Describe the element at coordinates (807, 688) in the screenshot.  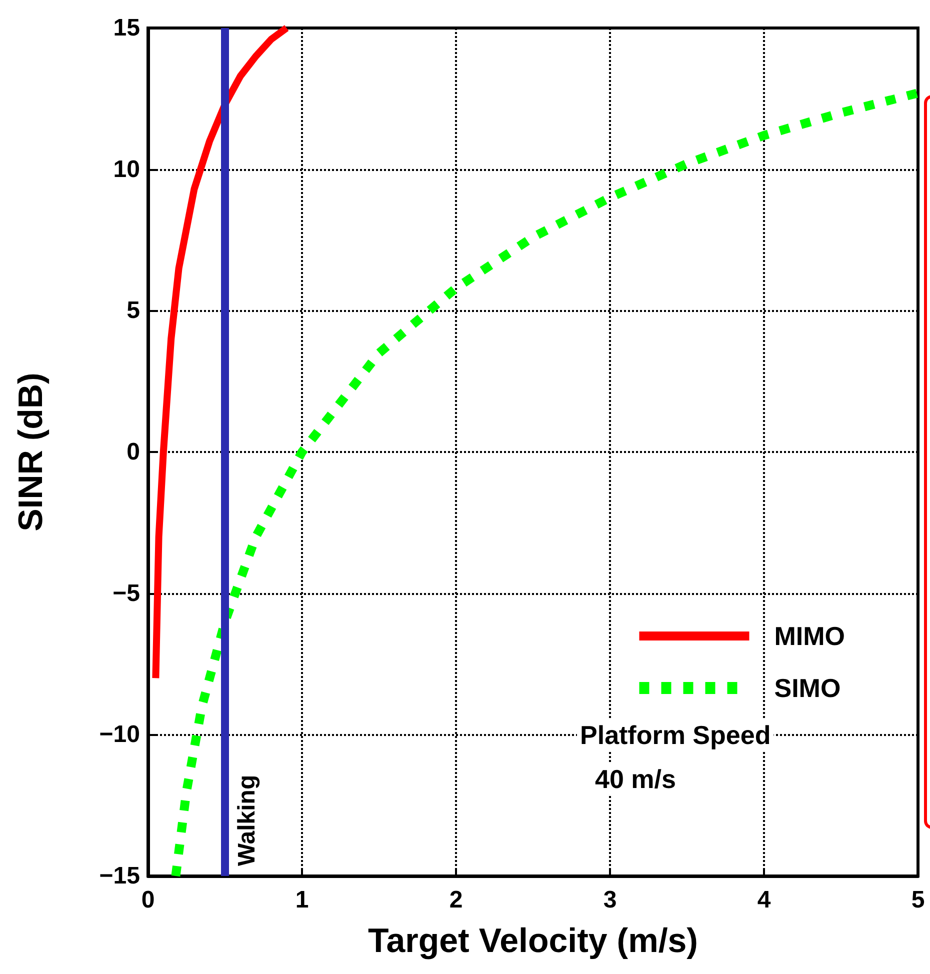
I see `legend-label: SIMO` at that location.